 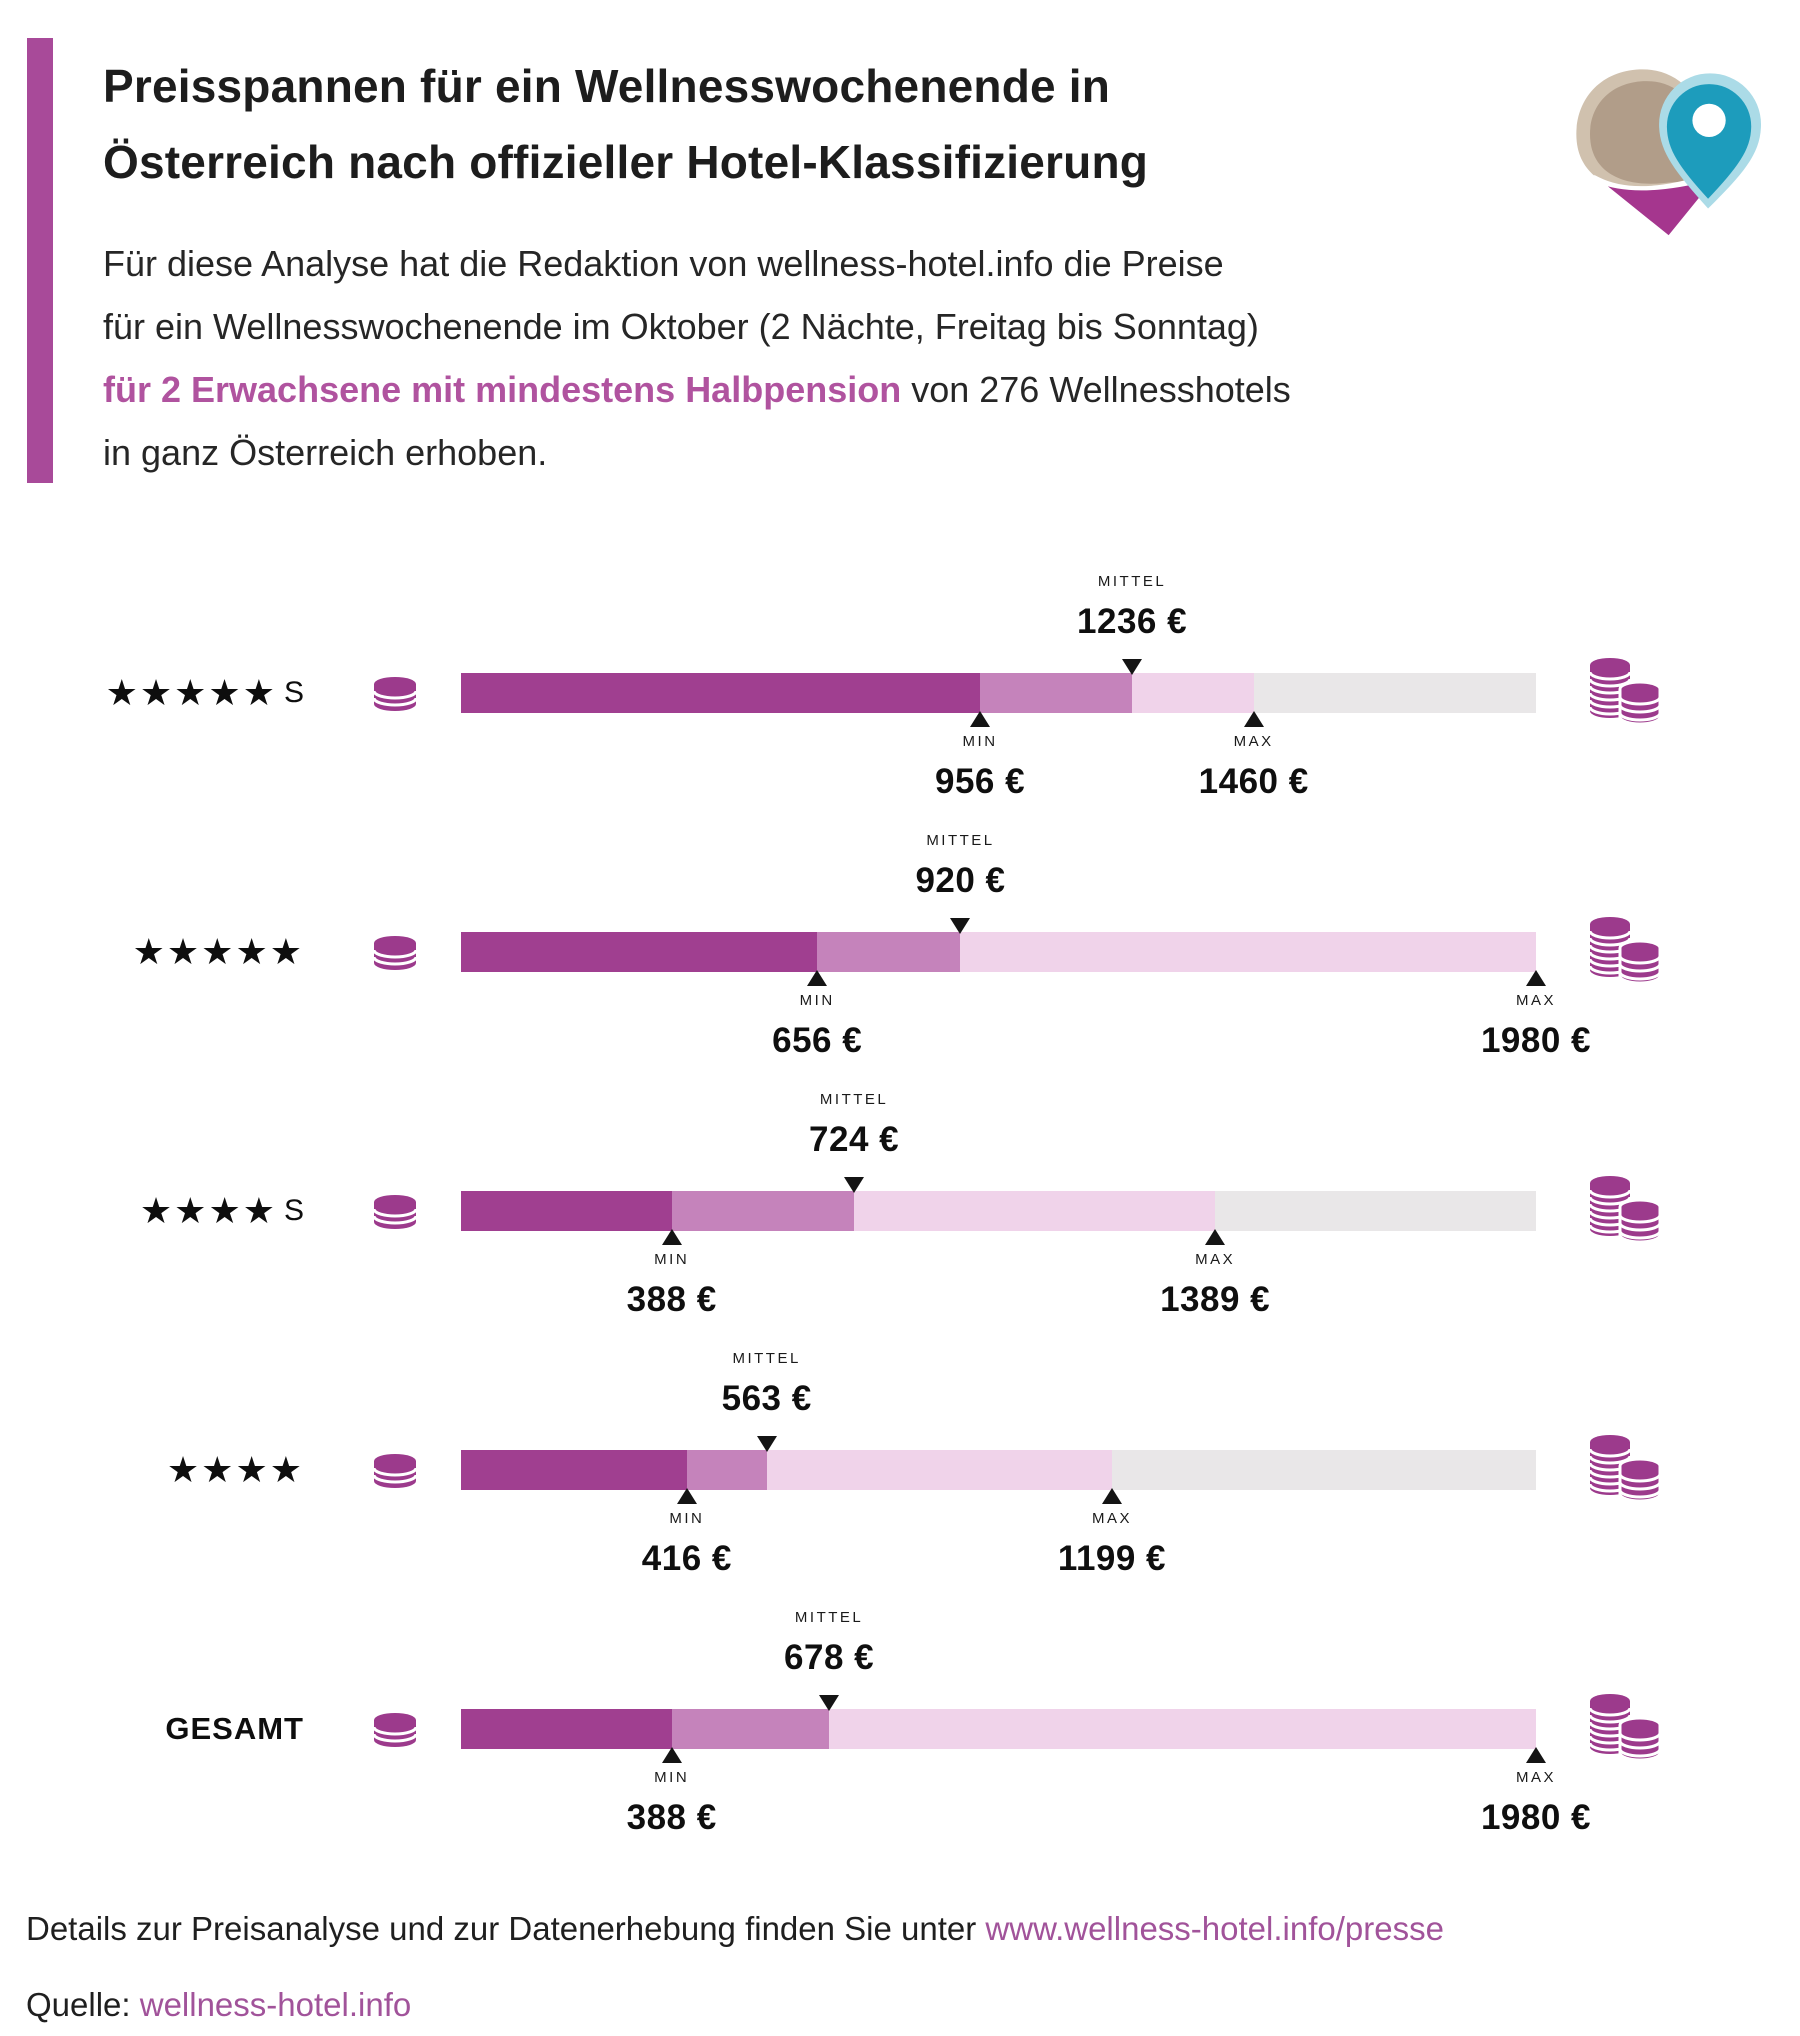 I want to click on star-rating: ★★★★★, so click(x=218, y=951).